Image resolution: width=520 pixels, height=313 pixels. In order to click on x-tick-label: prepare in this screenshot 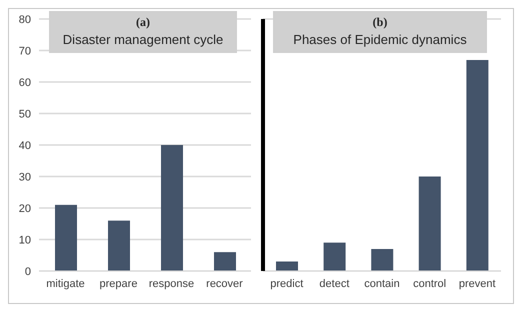, I will do `click(119, 284)`.